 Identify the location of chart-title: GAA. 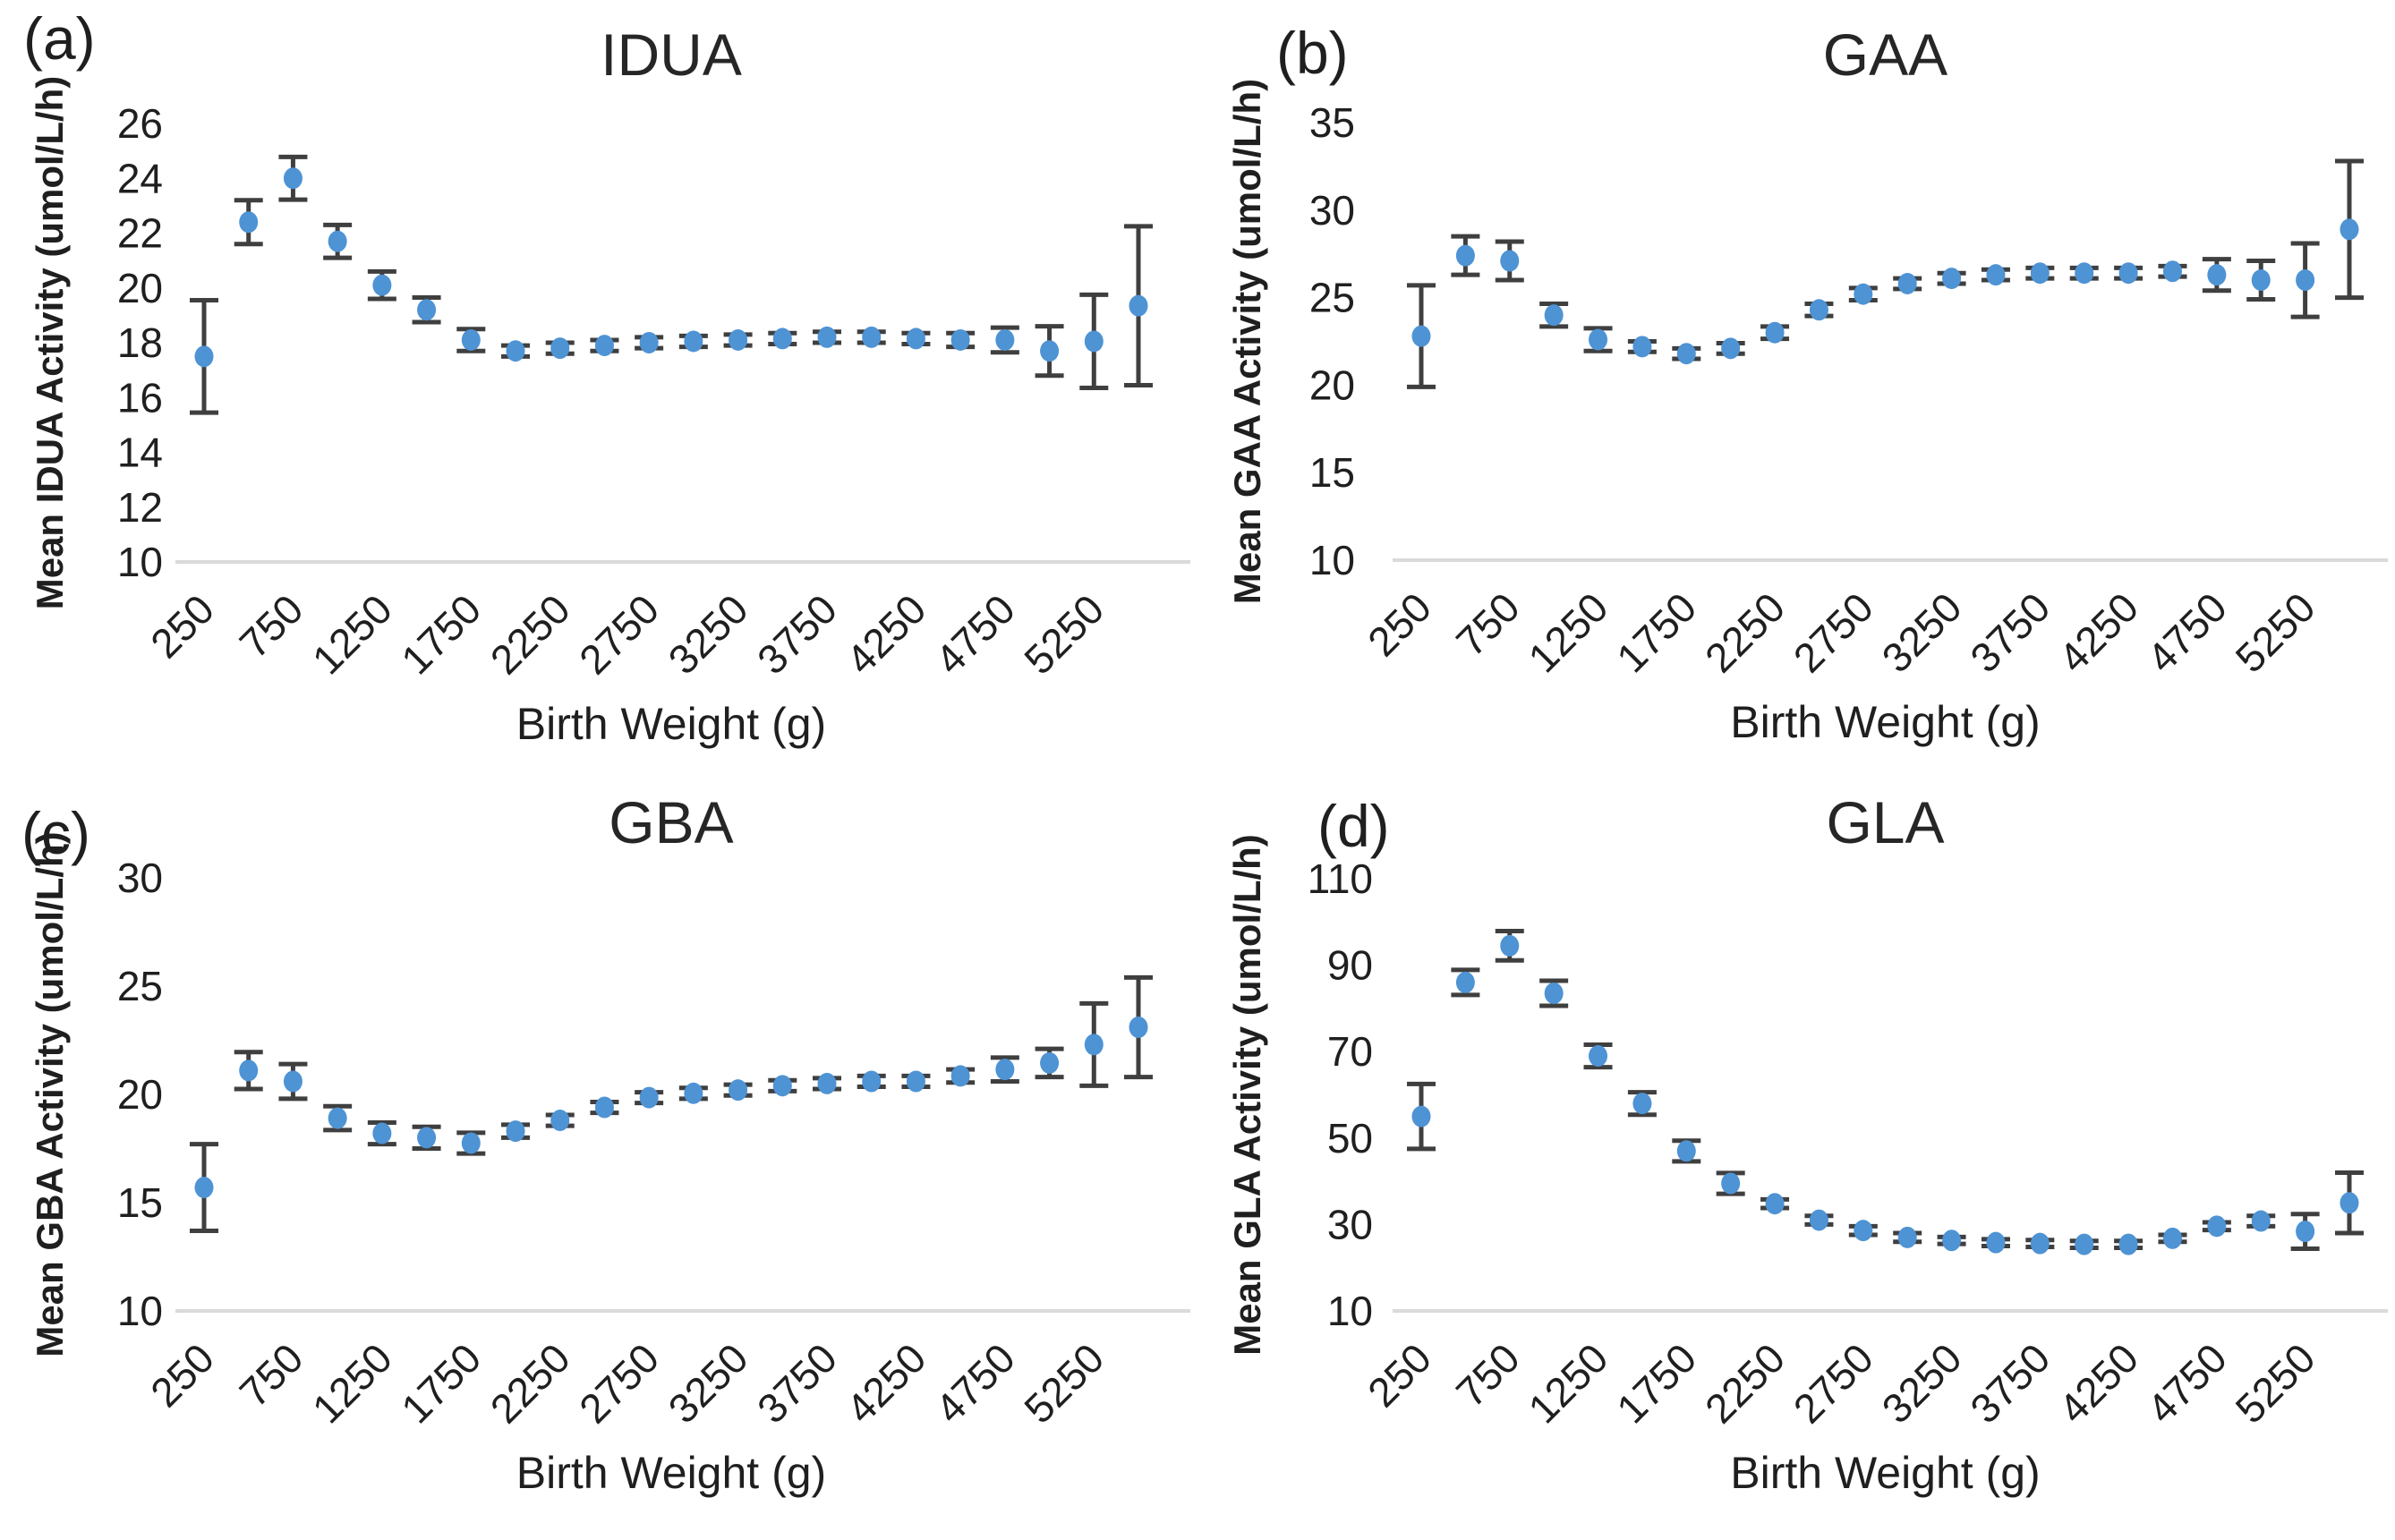
(1886, 55).